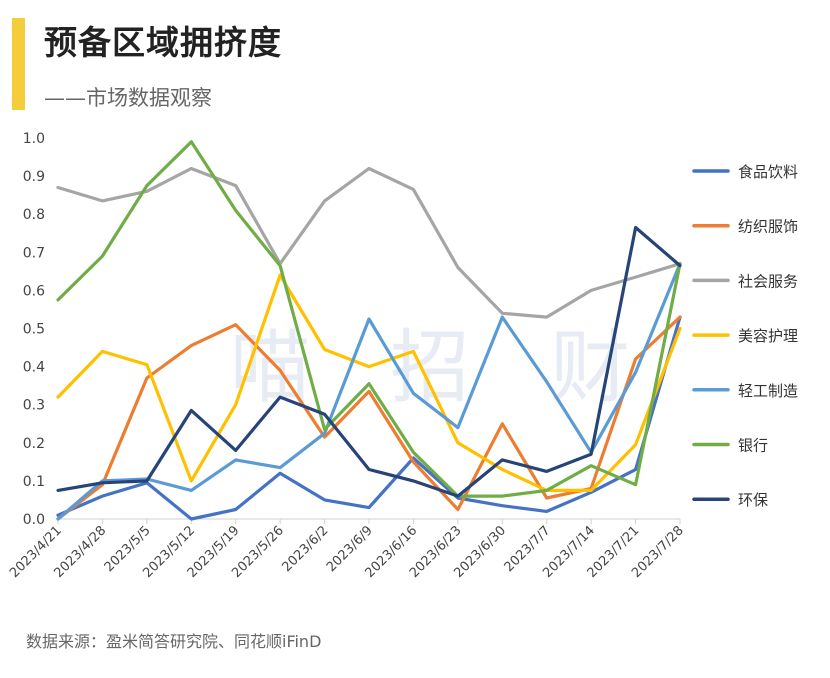  I want to click on y-tick-label: 0.3, so click(34, 406).